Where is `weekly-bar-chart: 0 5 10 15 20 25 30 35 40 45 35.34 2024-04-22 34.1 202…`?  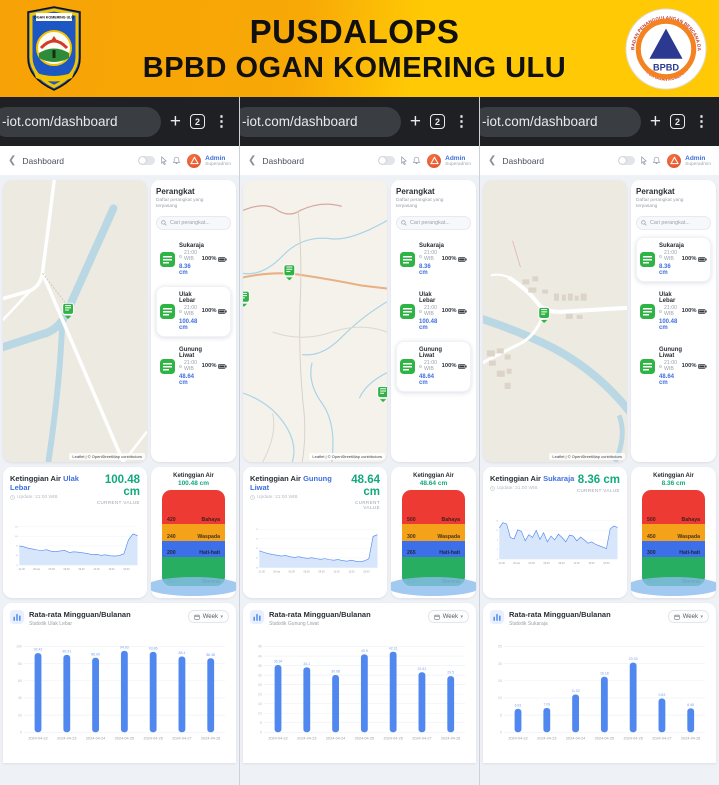 weekly-bar-chart: 0 5 10 15 20 25 30 35 40 45 35.34 2024-04-22 34.1 202… is located at coordinates (359, 695).